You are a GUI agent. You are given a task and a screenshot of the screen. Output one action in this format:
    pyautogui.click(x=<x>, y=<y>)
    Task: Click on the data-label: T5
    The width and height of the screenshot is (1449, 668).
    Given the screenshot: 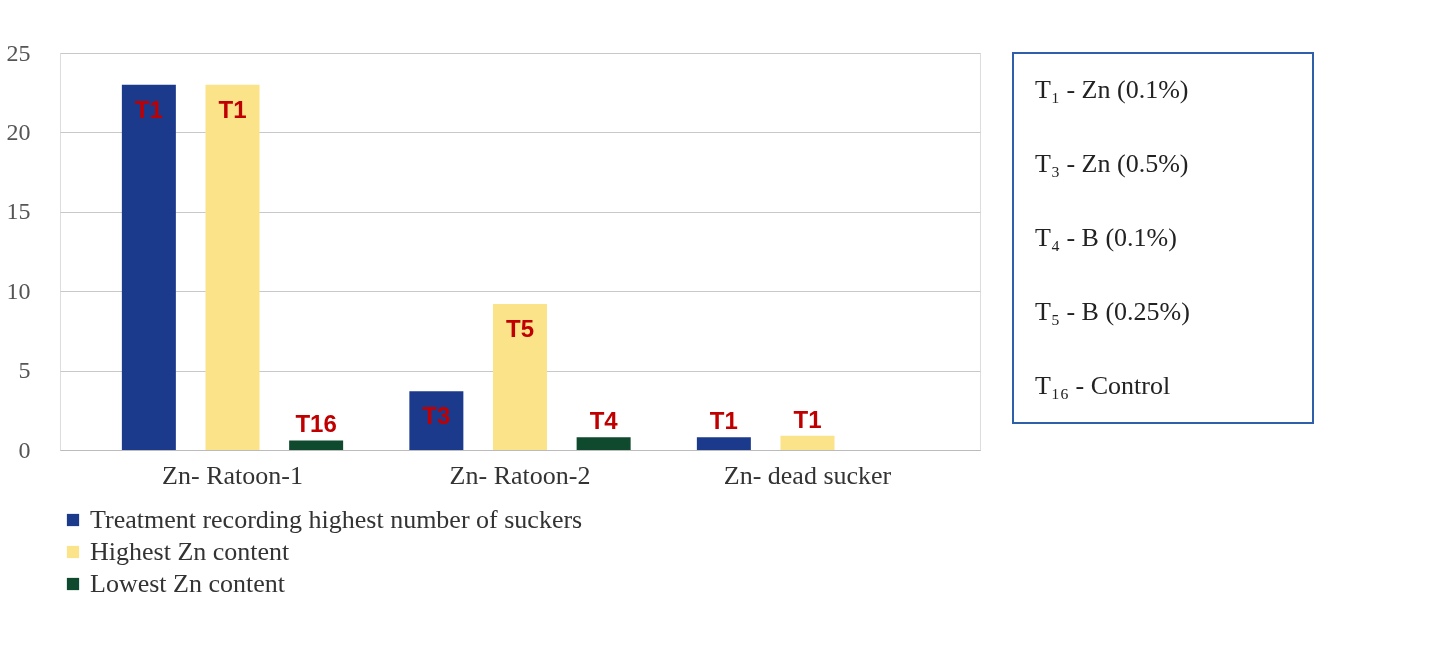 What is the action you would take?
    pyautogui.click(x=520, y=328)
    